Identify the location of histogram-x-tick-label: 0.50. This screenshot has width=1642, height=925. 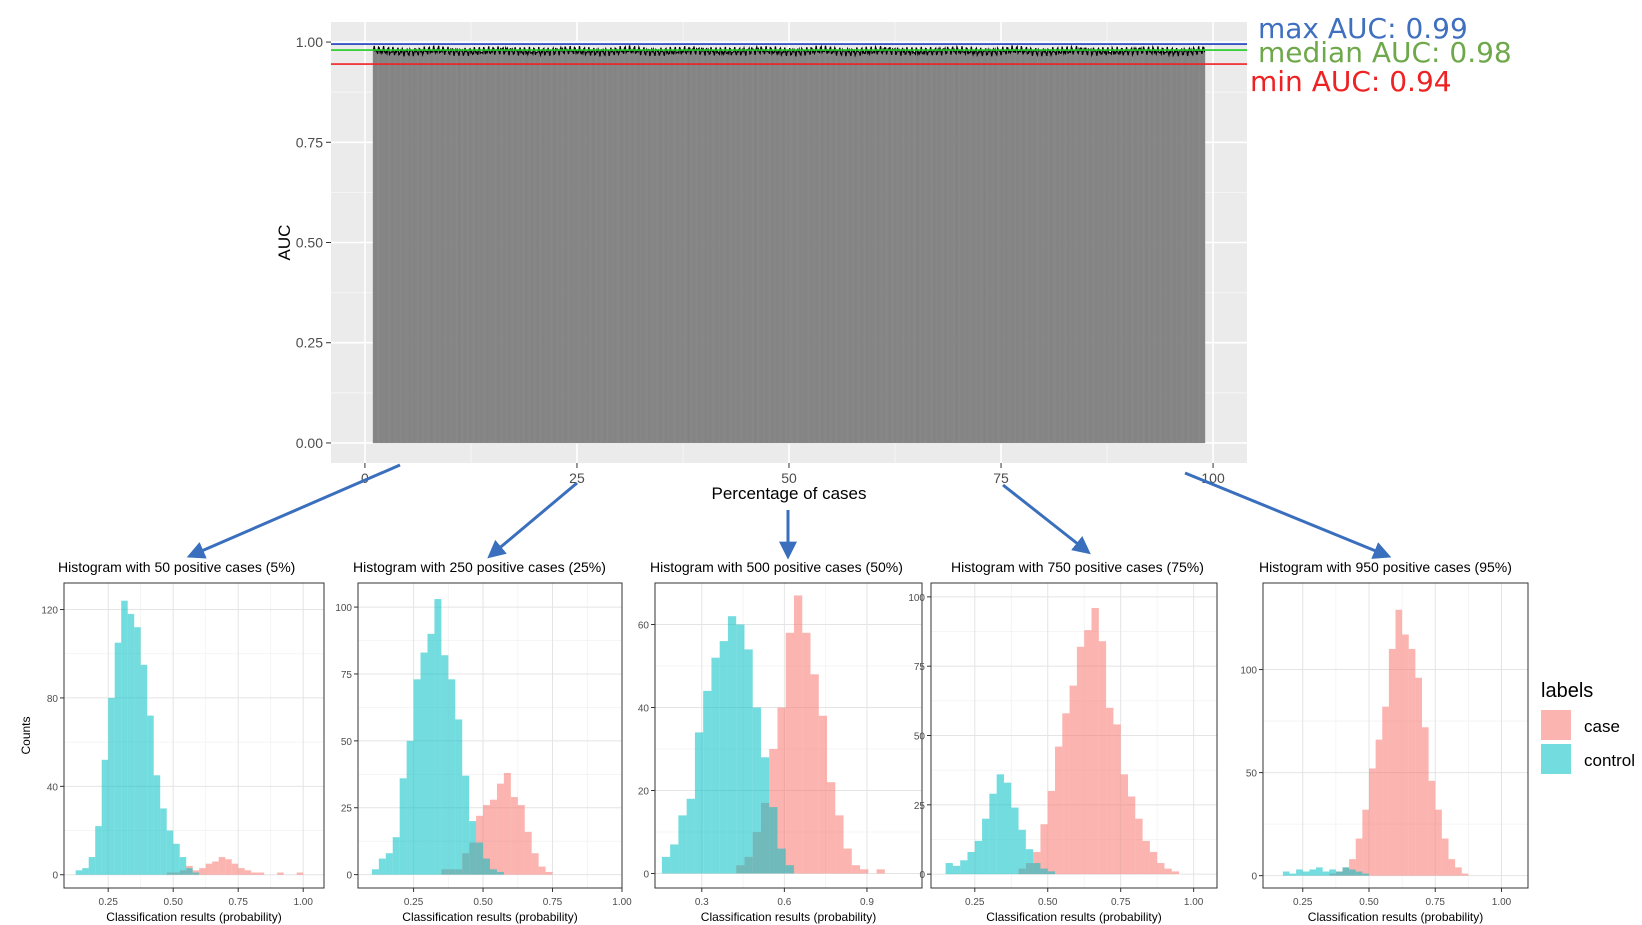
(483, 902).